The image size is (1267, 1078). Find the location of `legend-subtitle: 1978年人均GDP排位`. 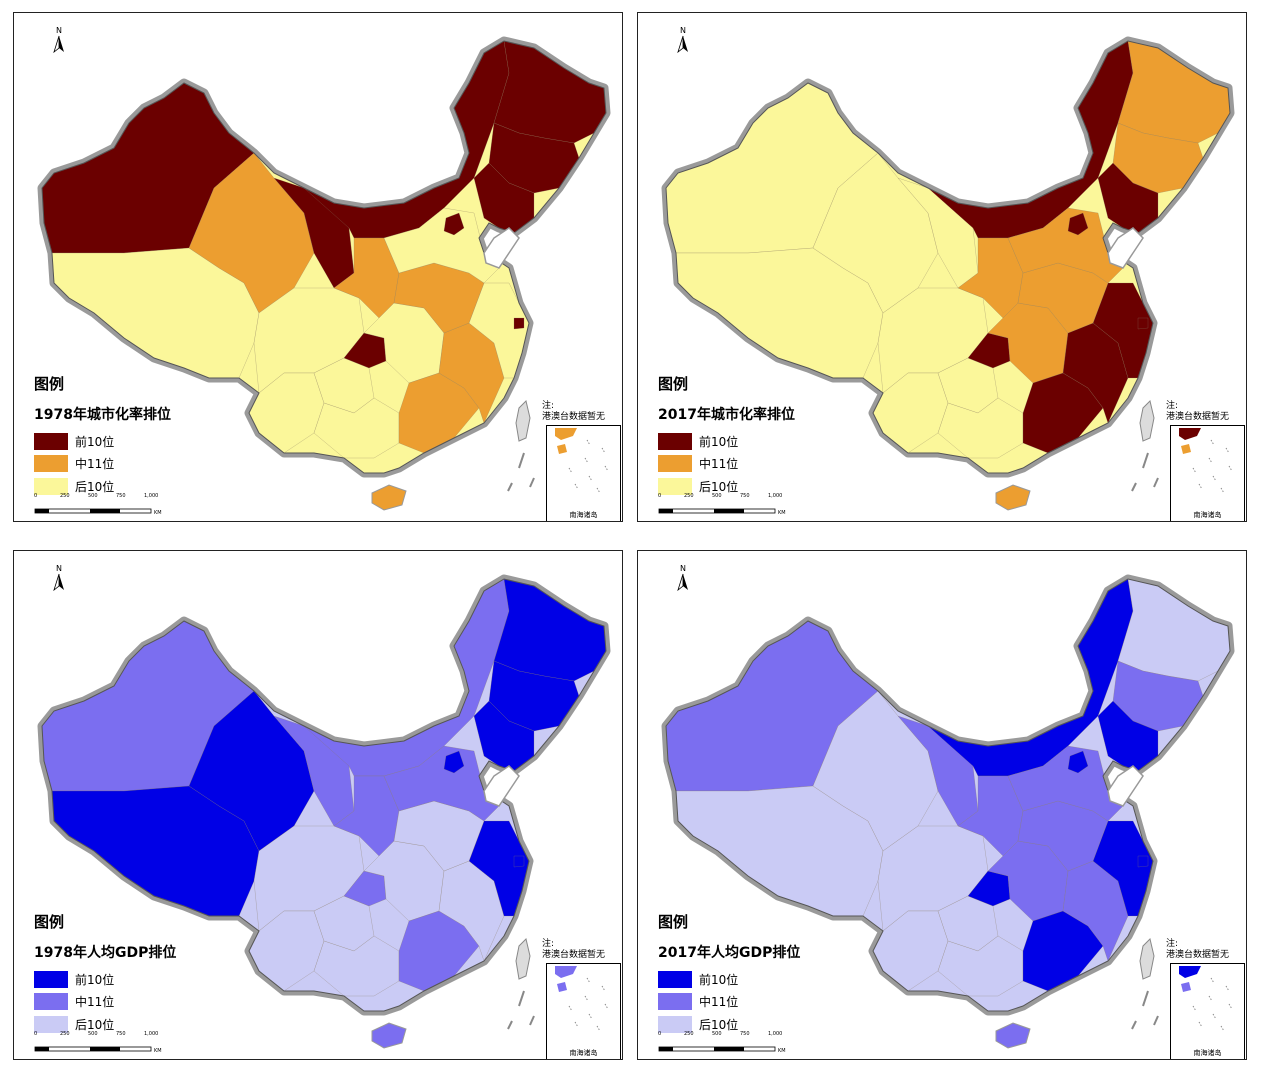

legend-subtitle: 1978年人均GDP排位 is located at coordinates (105, 953).